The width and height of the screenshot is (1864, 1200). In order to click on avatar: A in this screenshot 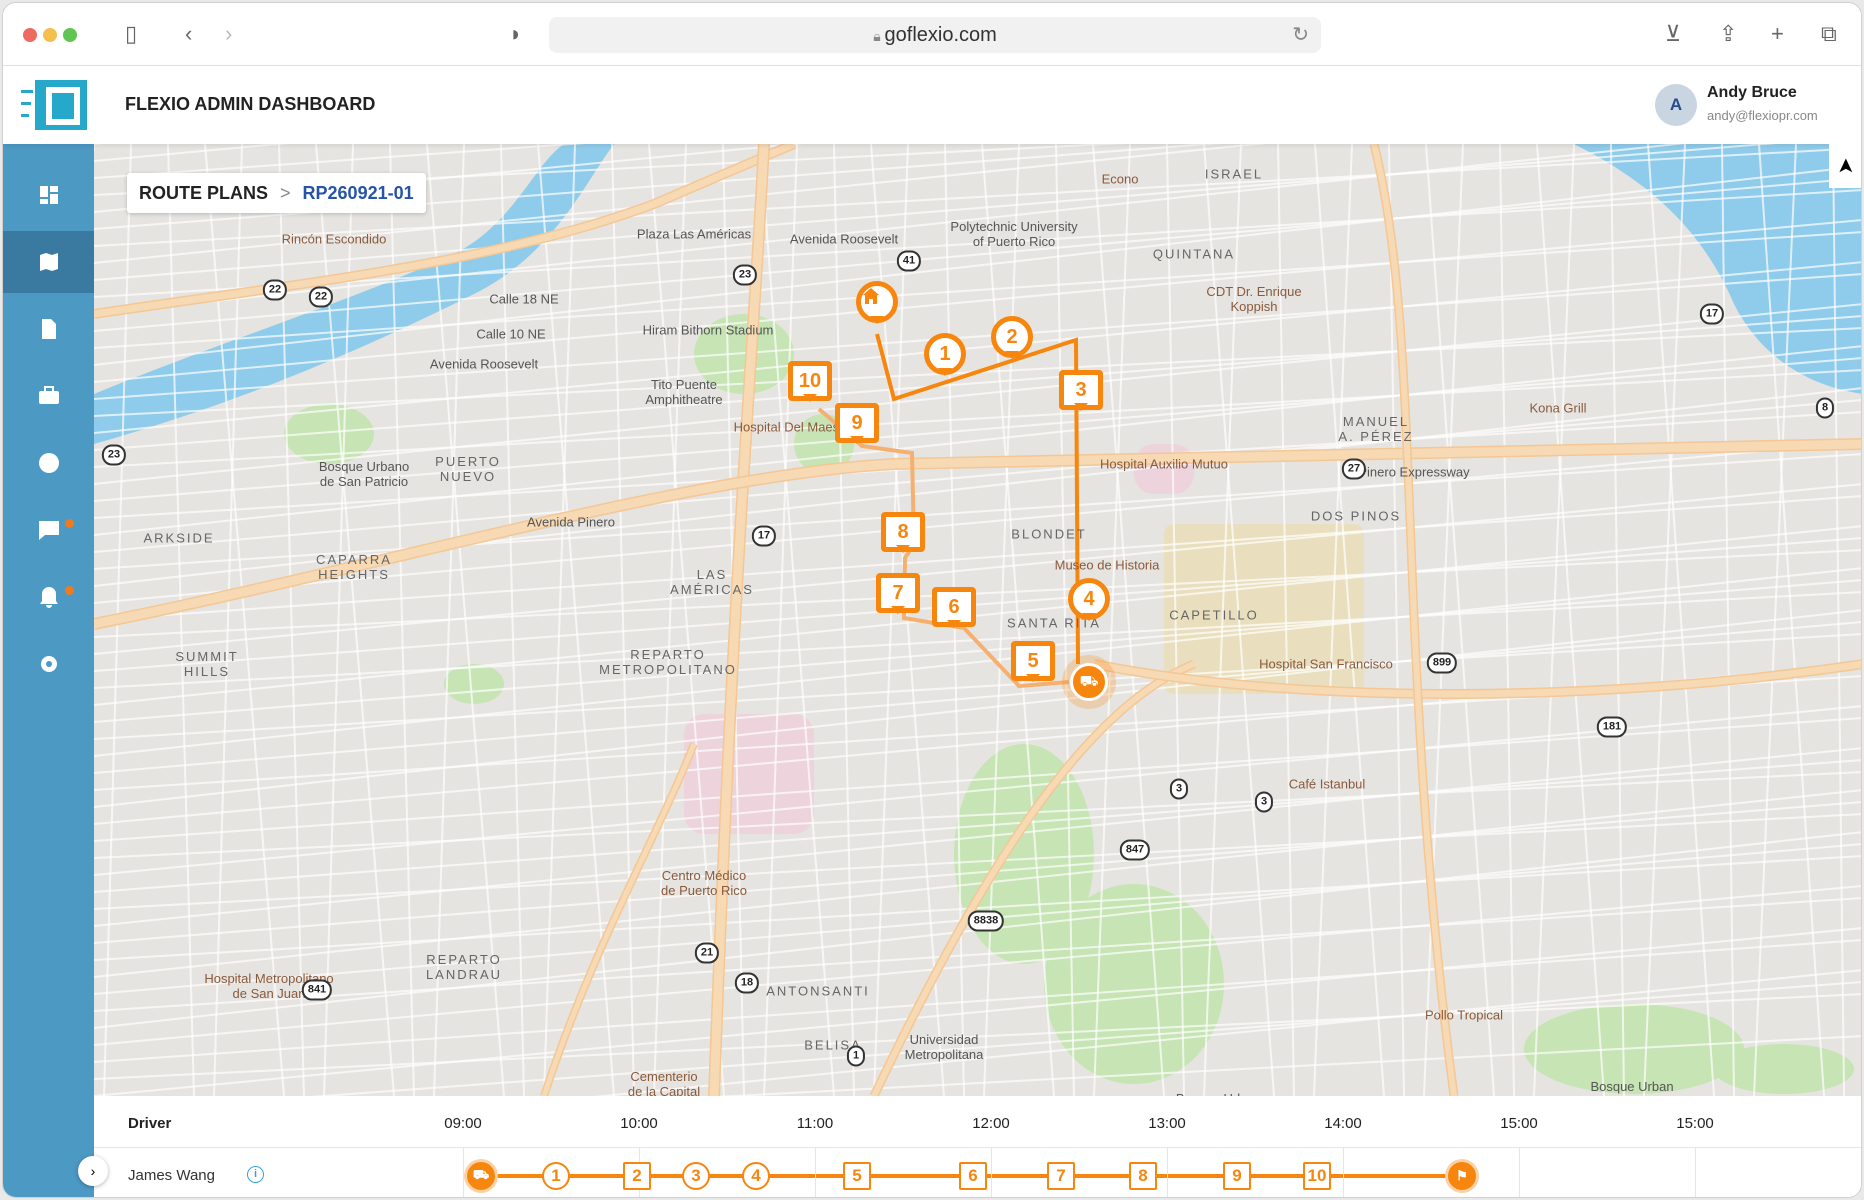, I will do `click(1676, 105)`.